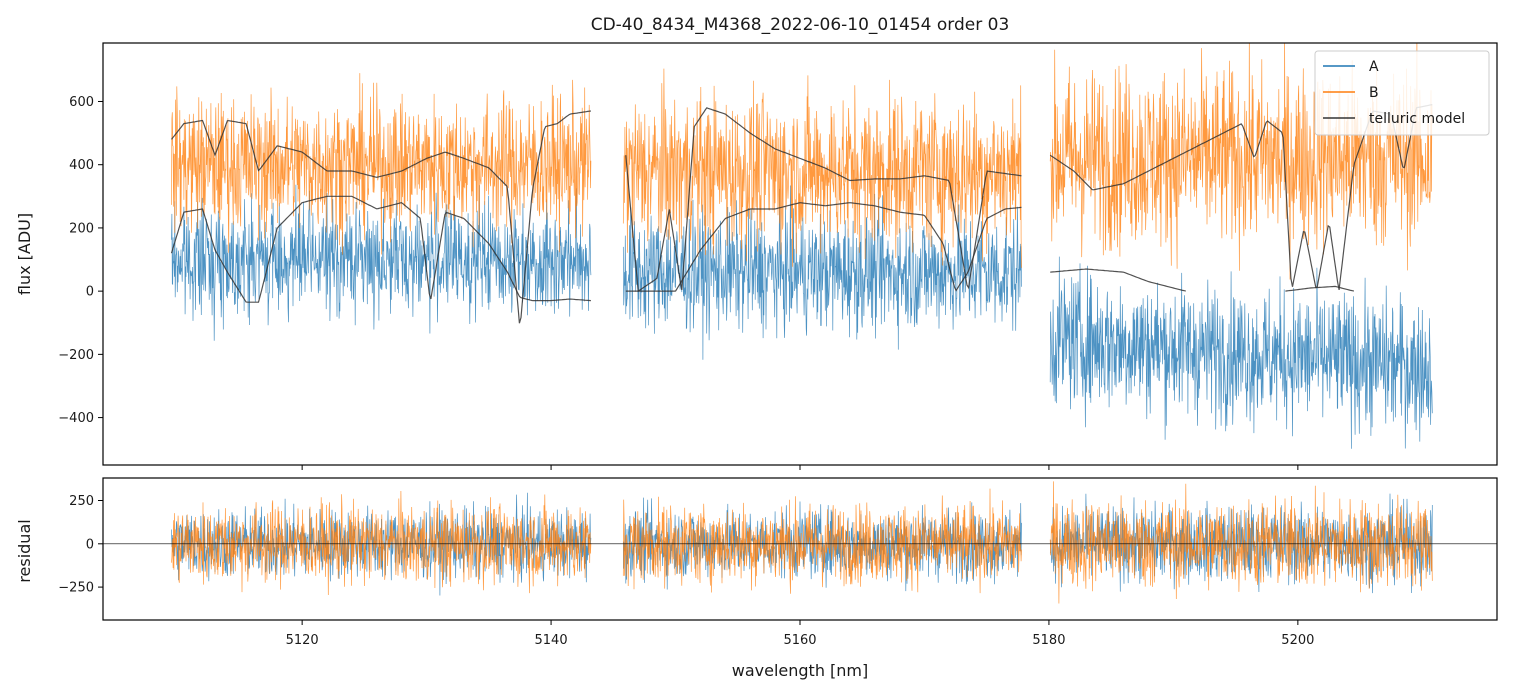 The height and width of the screenshot is (696, 1513). Describe the element at coordinates (1417, 119) in the screenshot. I see `legend-label-telluric: telluric model` at that location.